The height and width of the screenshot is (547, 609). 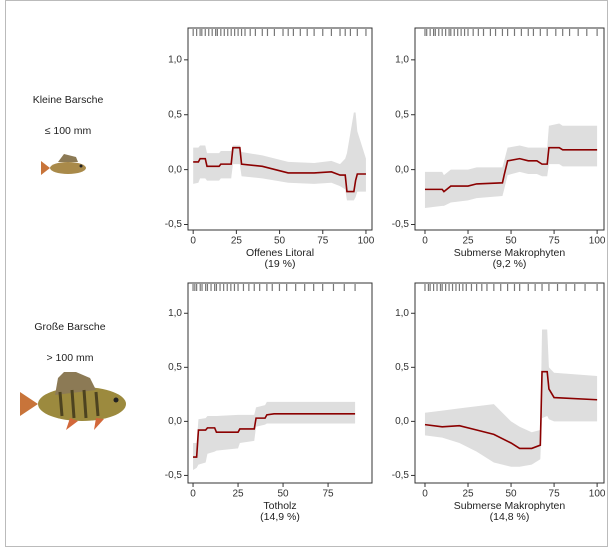 I want to click on x-axis-label: (19 %), so click(x=280, y=264).